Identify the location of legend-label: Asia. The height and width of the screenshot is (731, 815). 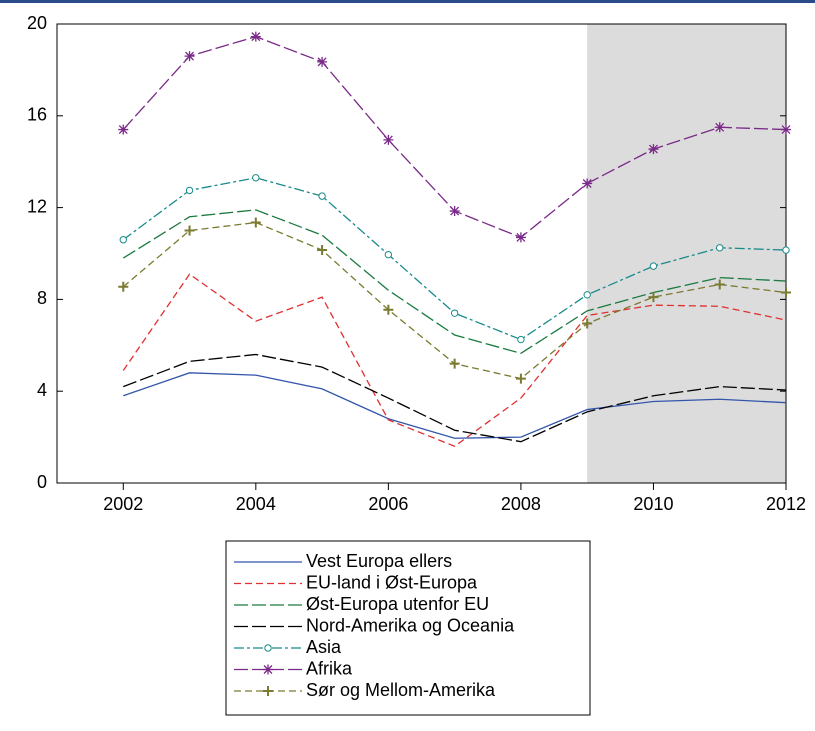
(324, 647).